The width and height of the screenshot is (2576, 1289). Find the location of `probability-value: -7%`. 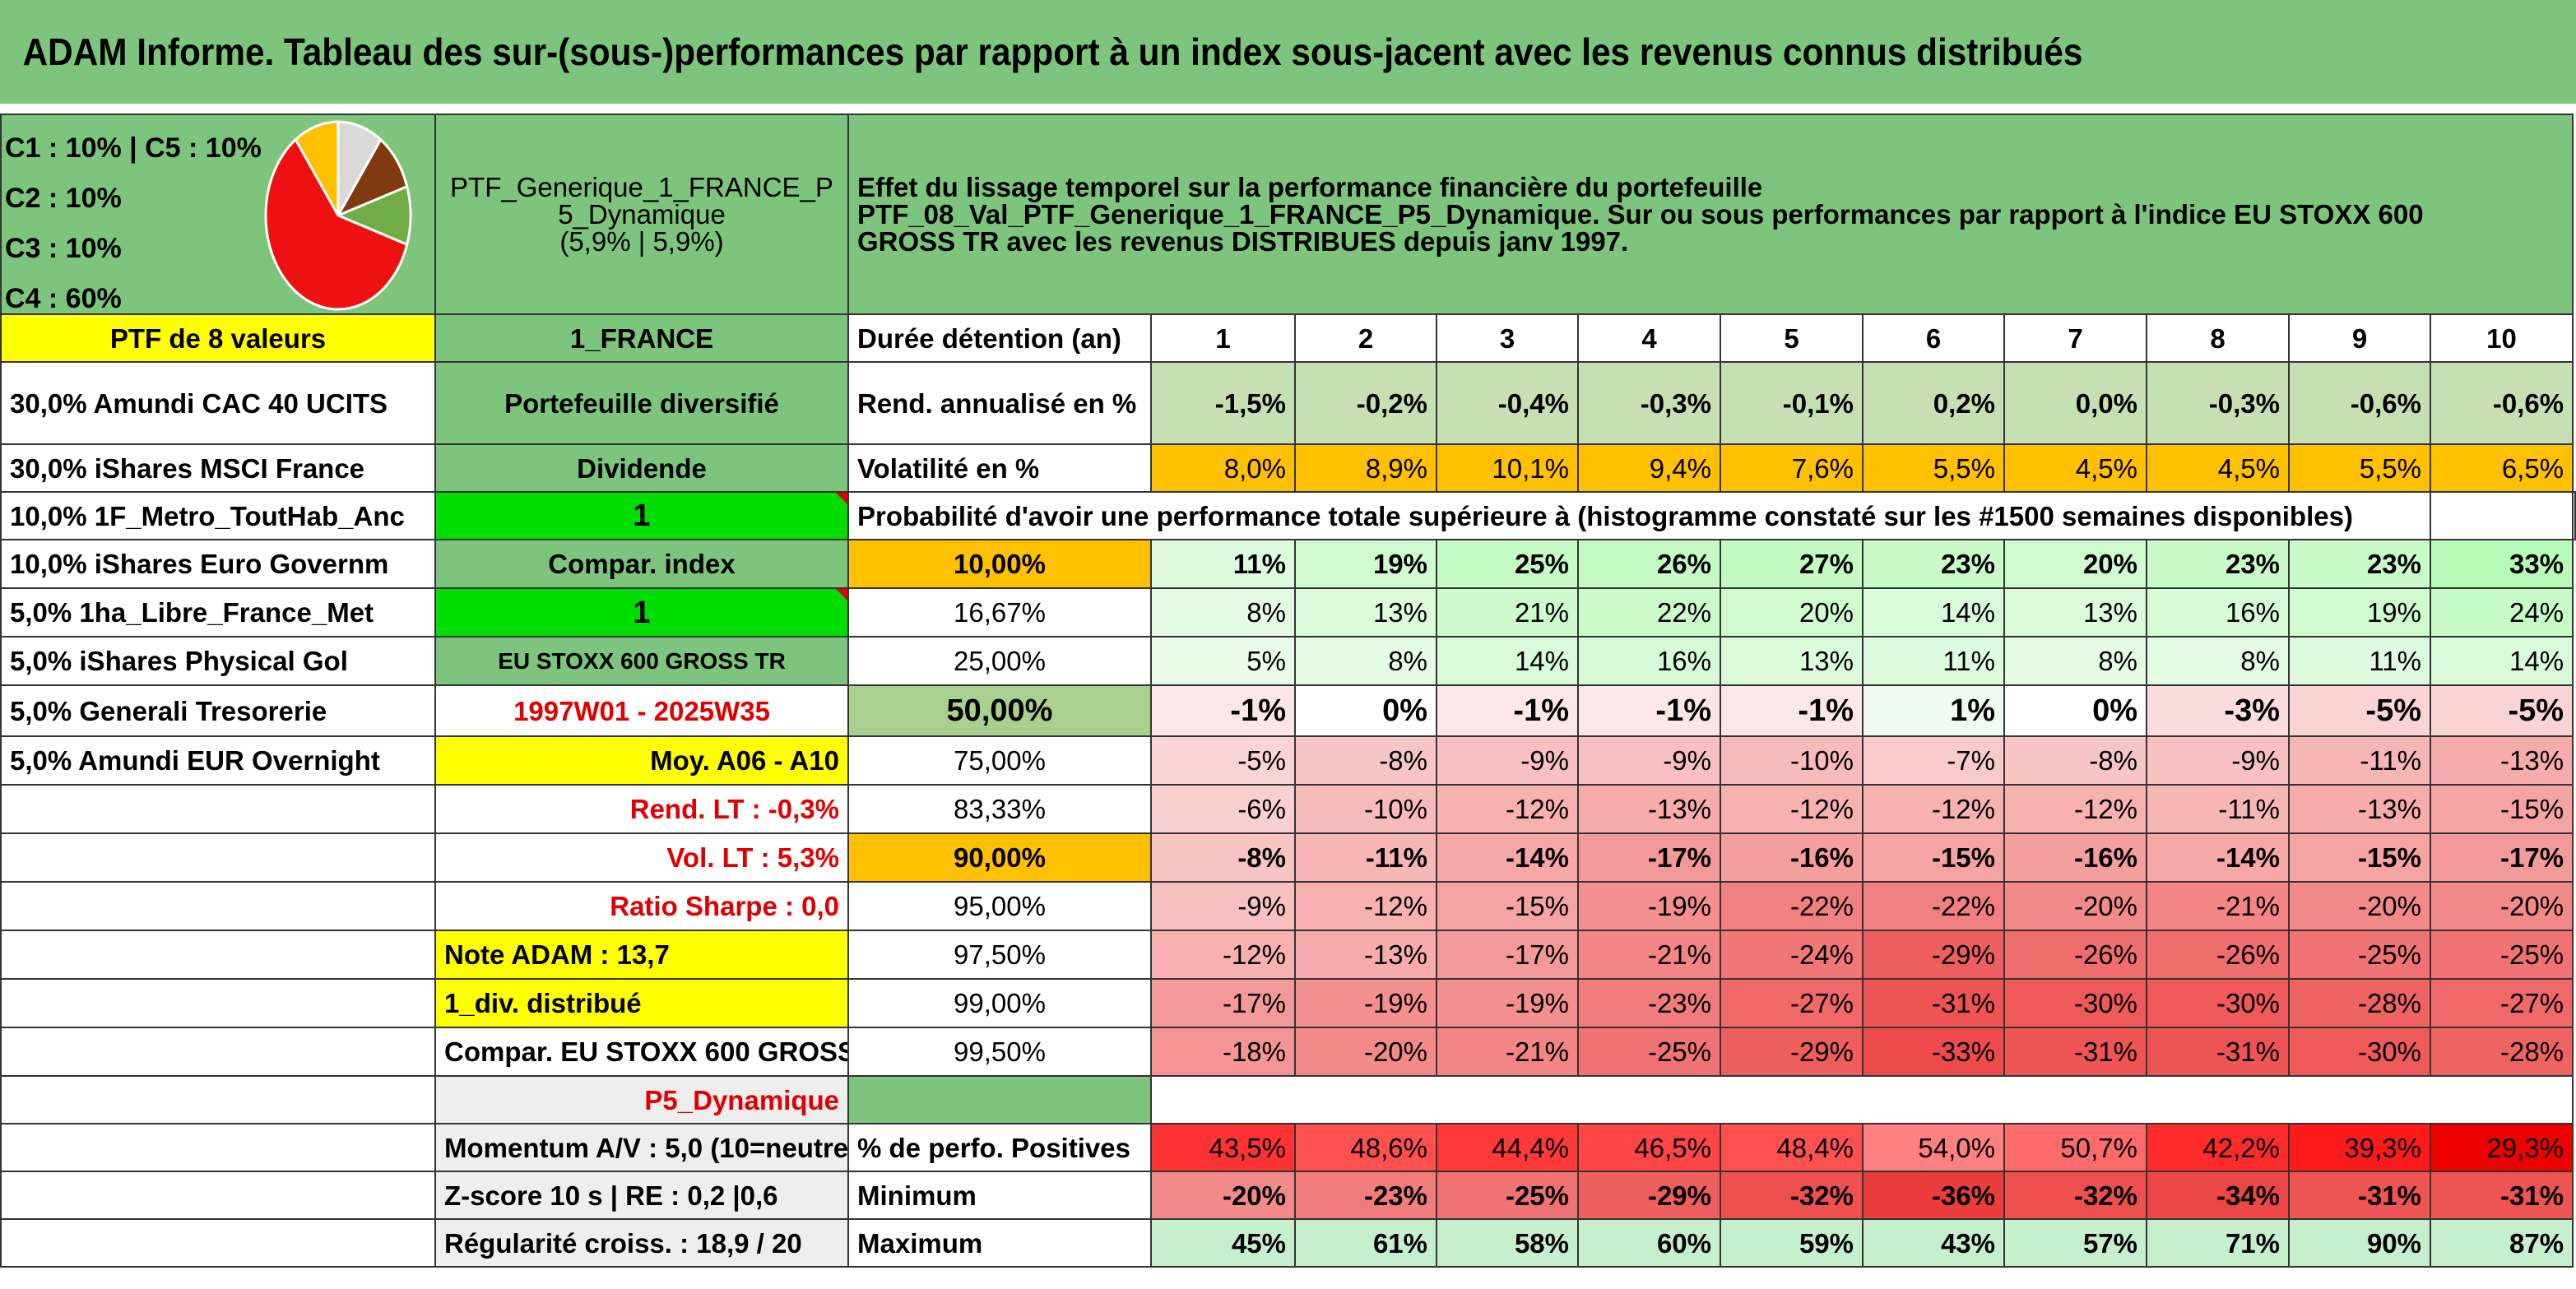

probability-value: -7% is located at coordinates (1934, 760).